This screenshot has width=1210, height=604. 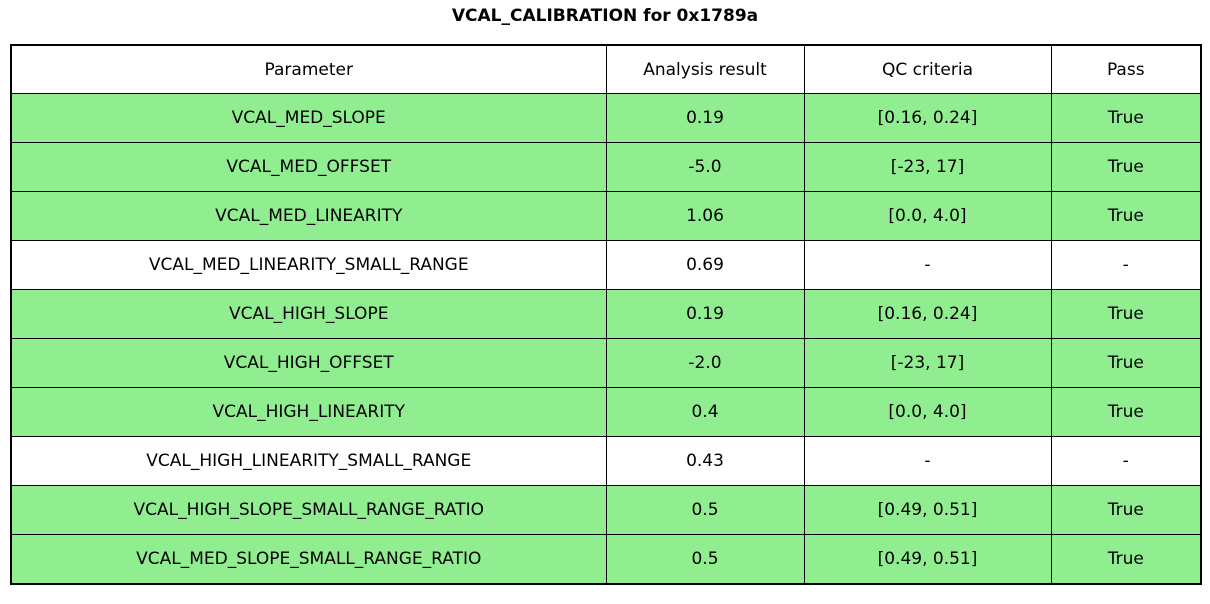 I want to click on table-row: VCAL_MED_LINEARITY_SMALL_RANGE 0.69- -, so click(x=606, y=265).